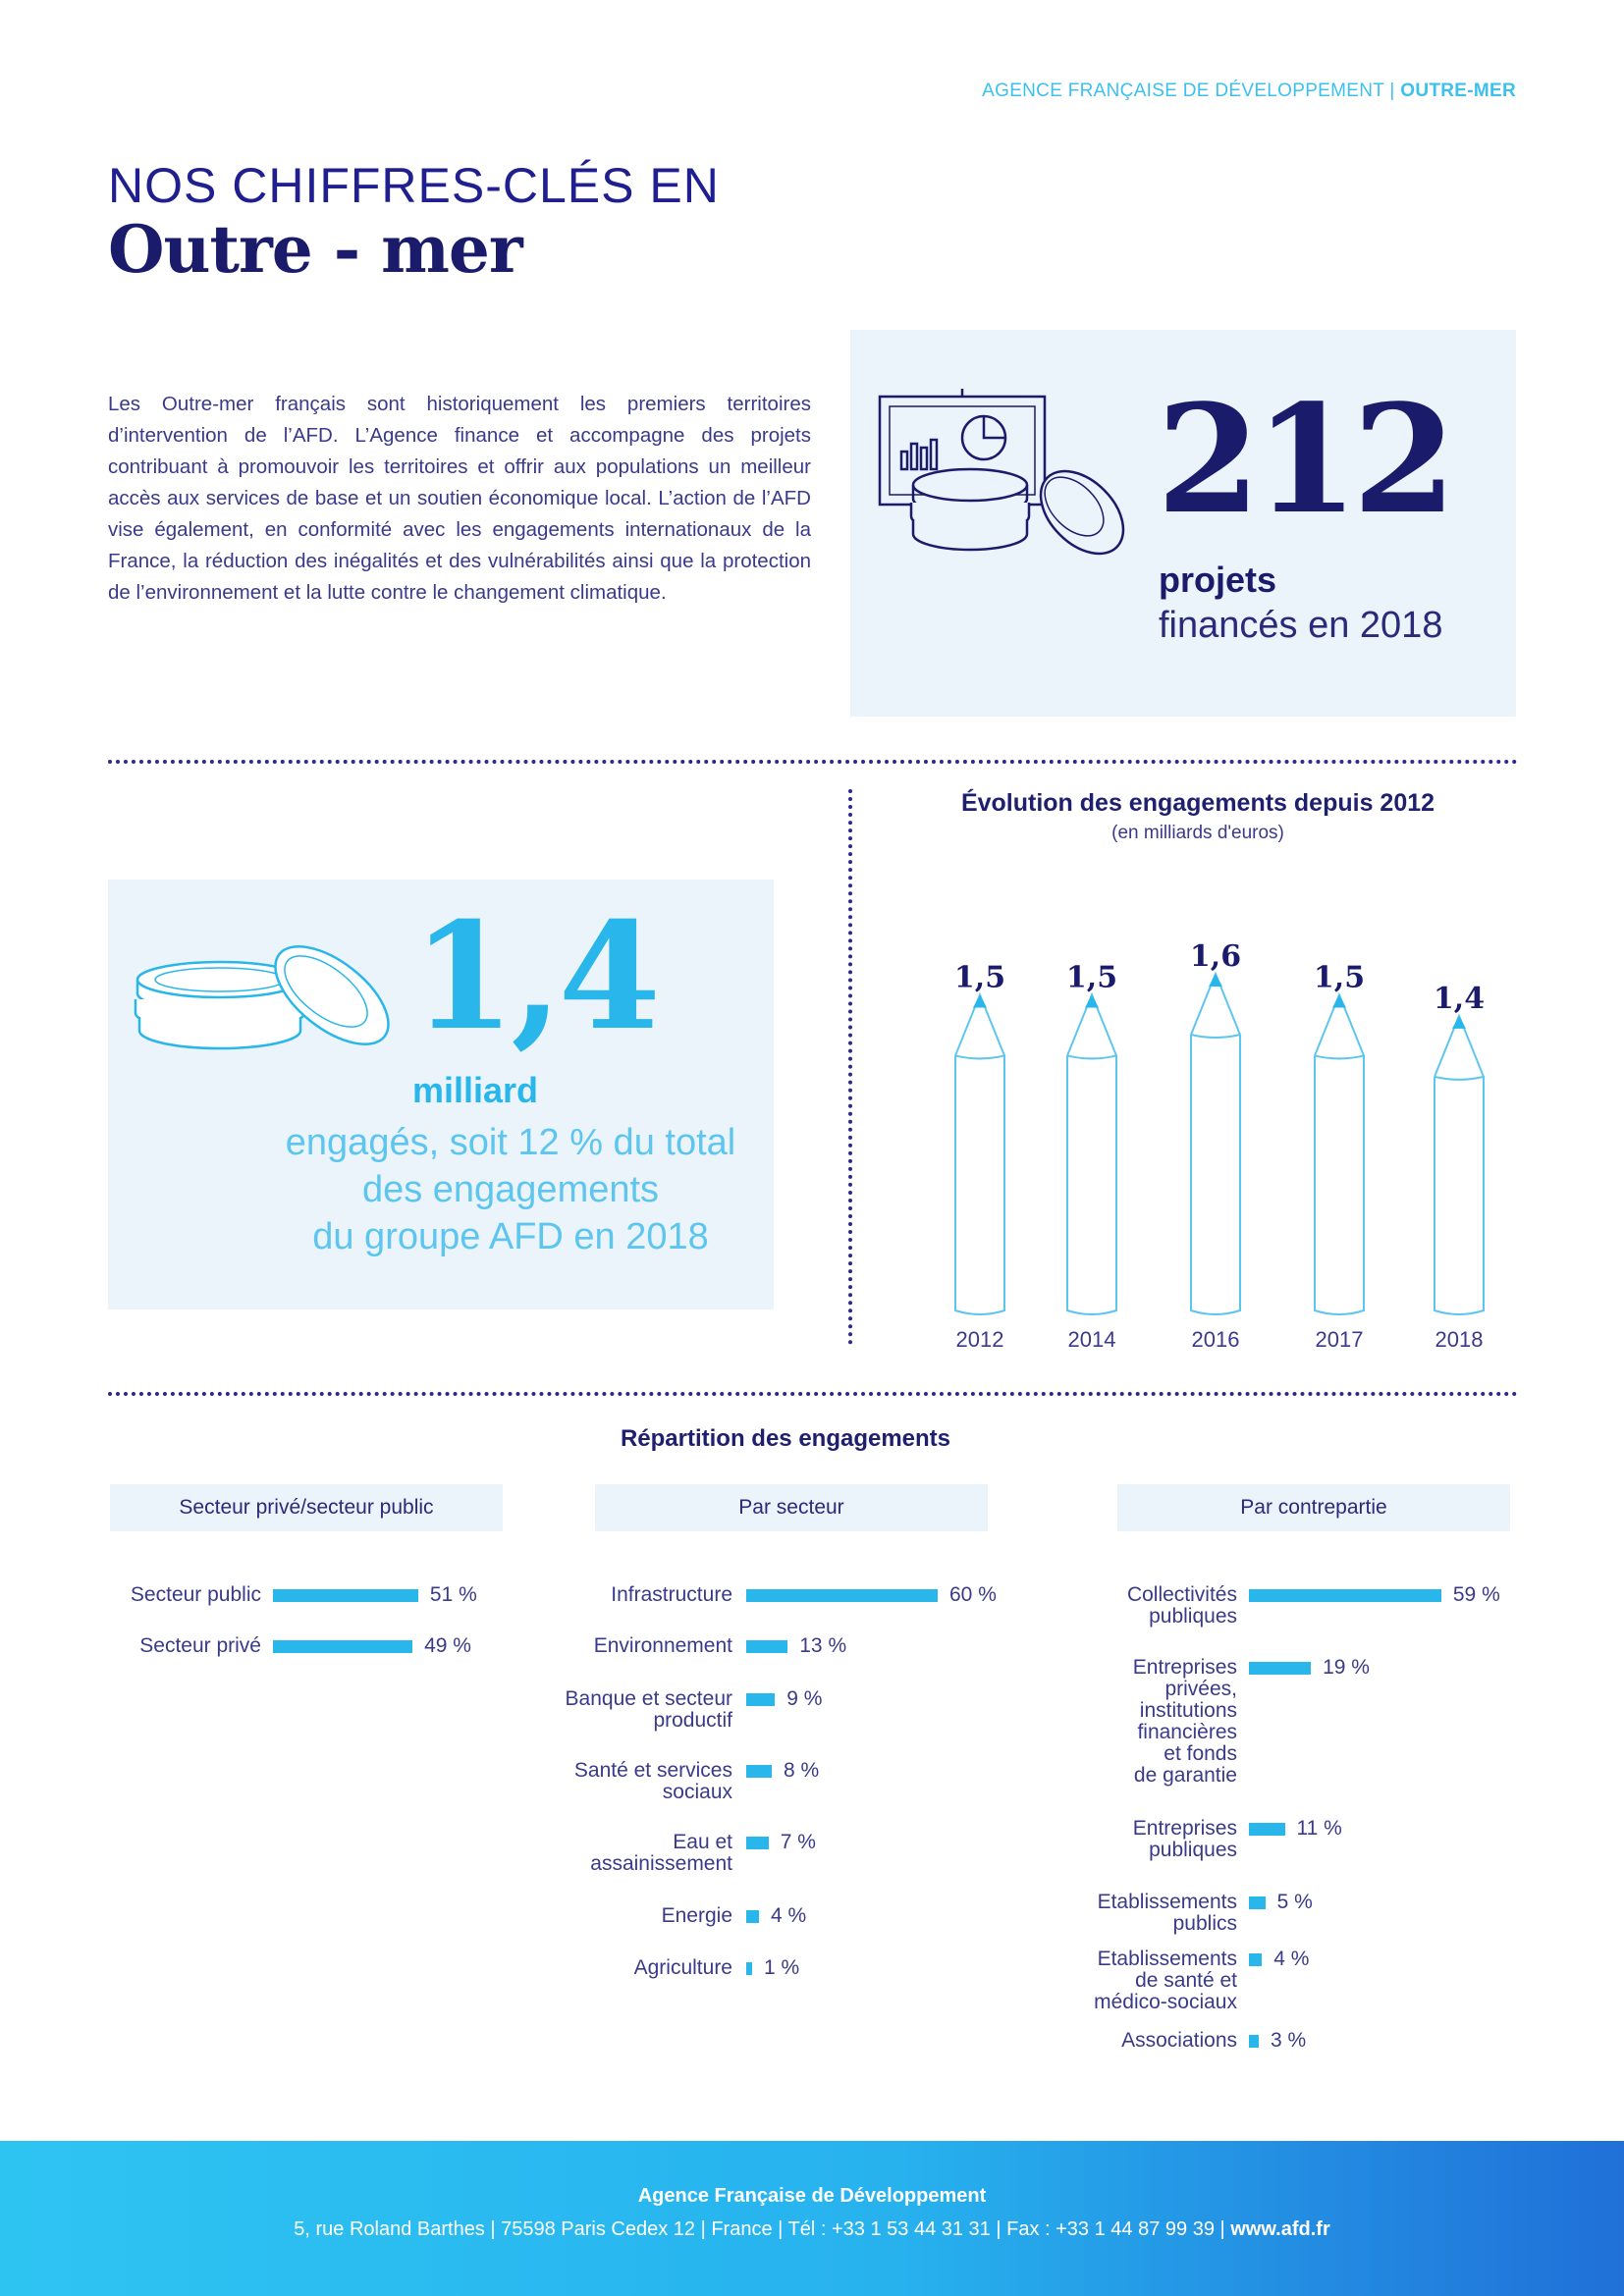 This screenshot has width=1624, height=2296. What do you see at coordinates (1215, 956) in the screenshot?
I see `evolution-value-label: 1,6` at bounding box center [1215, 956].